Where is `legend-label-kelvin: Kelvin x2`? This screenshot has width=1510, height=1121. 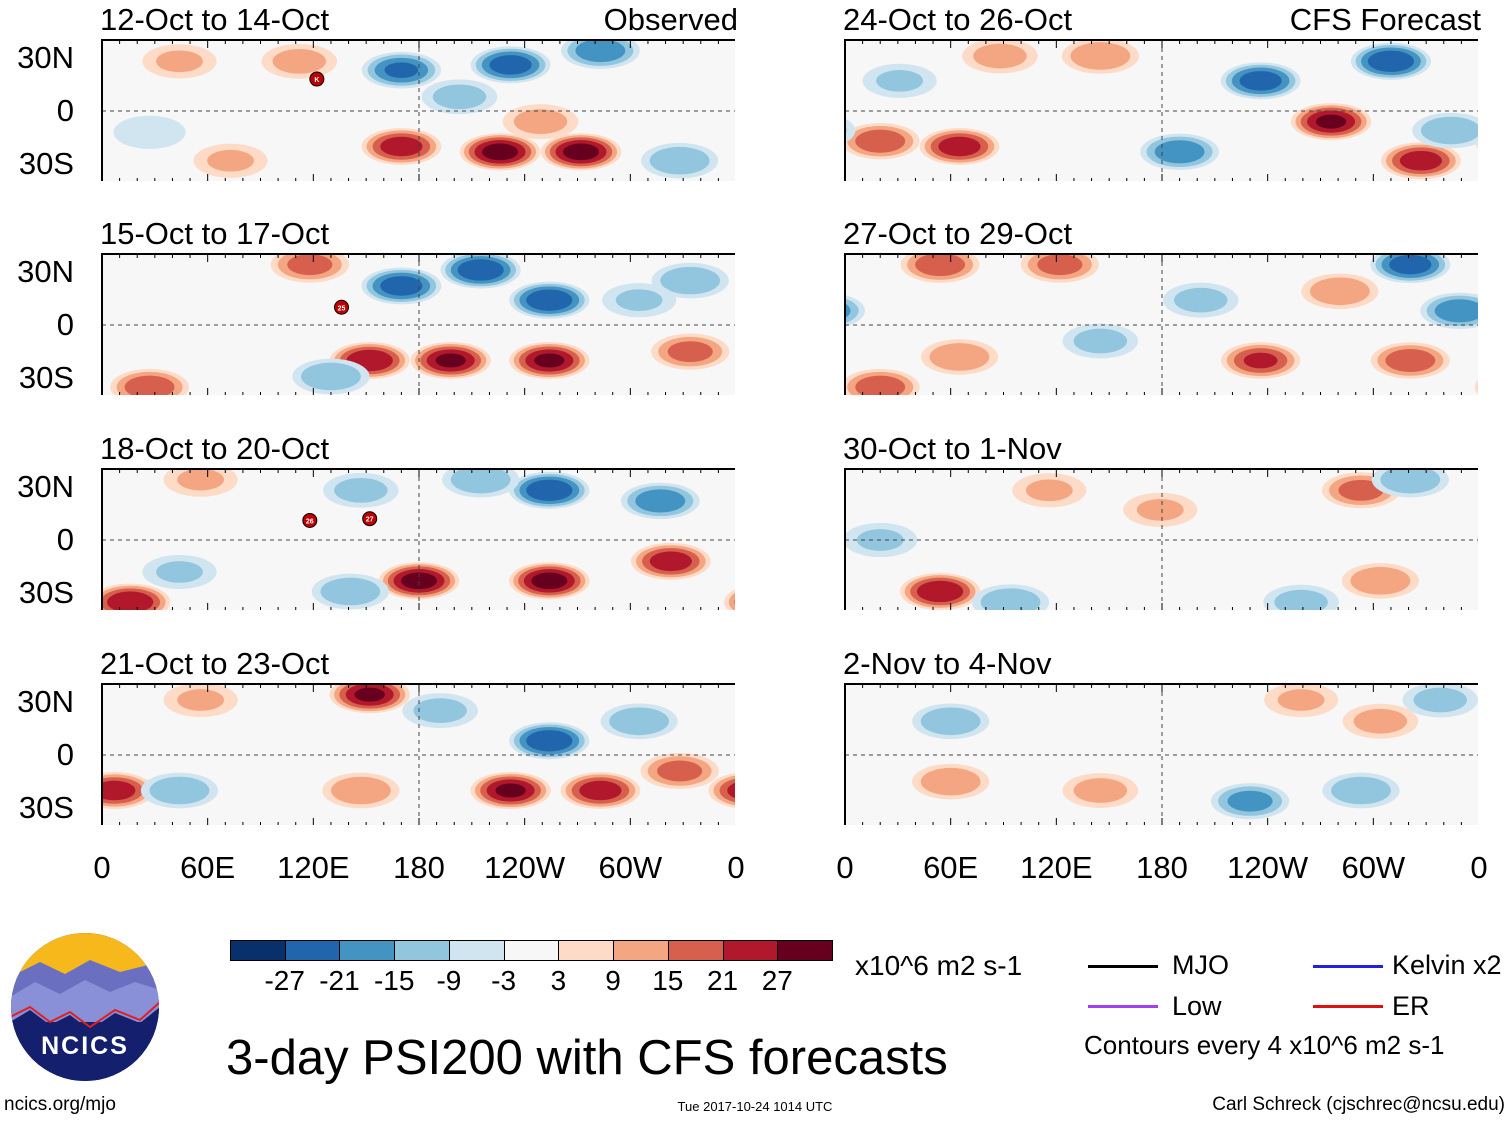 legend-label-kelvin: Kelvin x2 is located at coordinates (1447, 965).